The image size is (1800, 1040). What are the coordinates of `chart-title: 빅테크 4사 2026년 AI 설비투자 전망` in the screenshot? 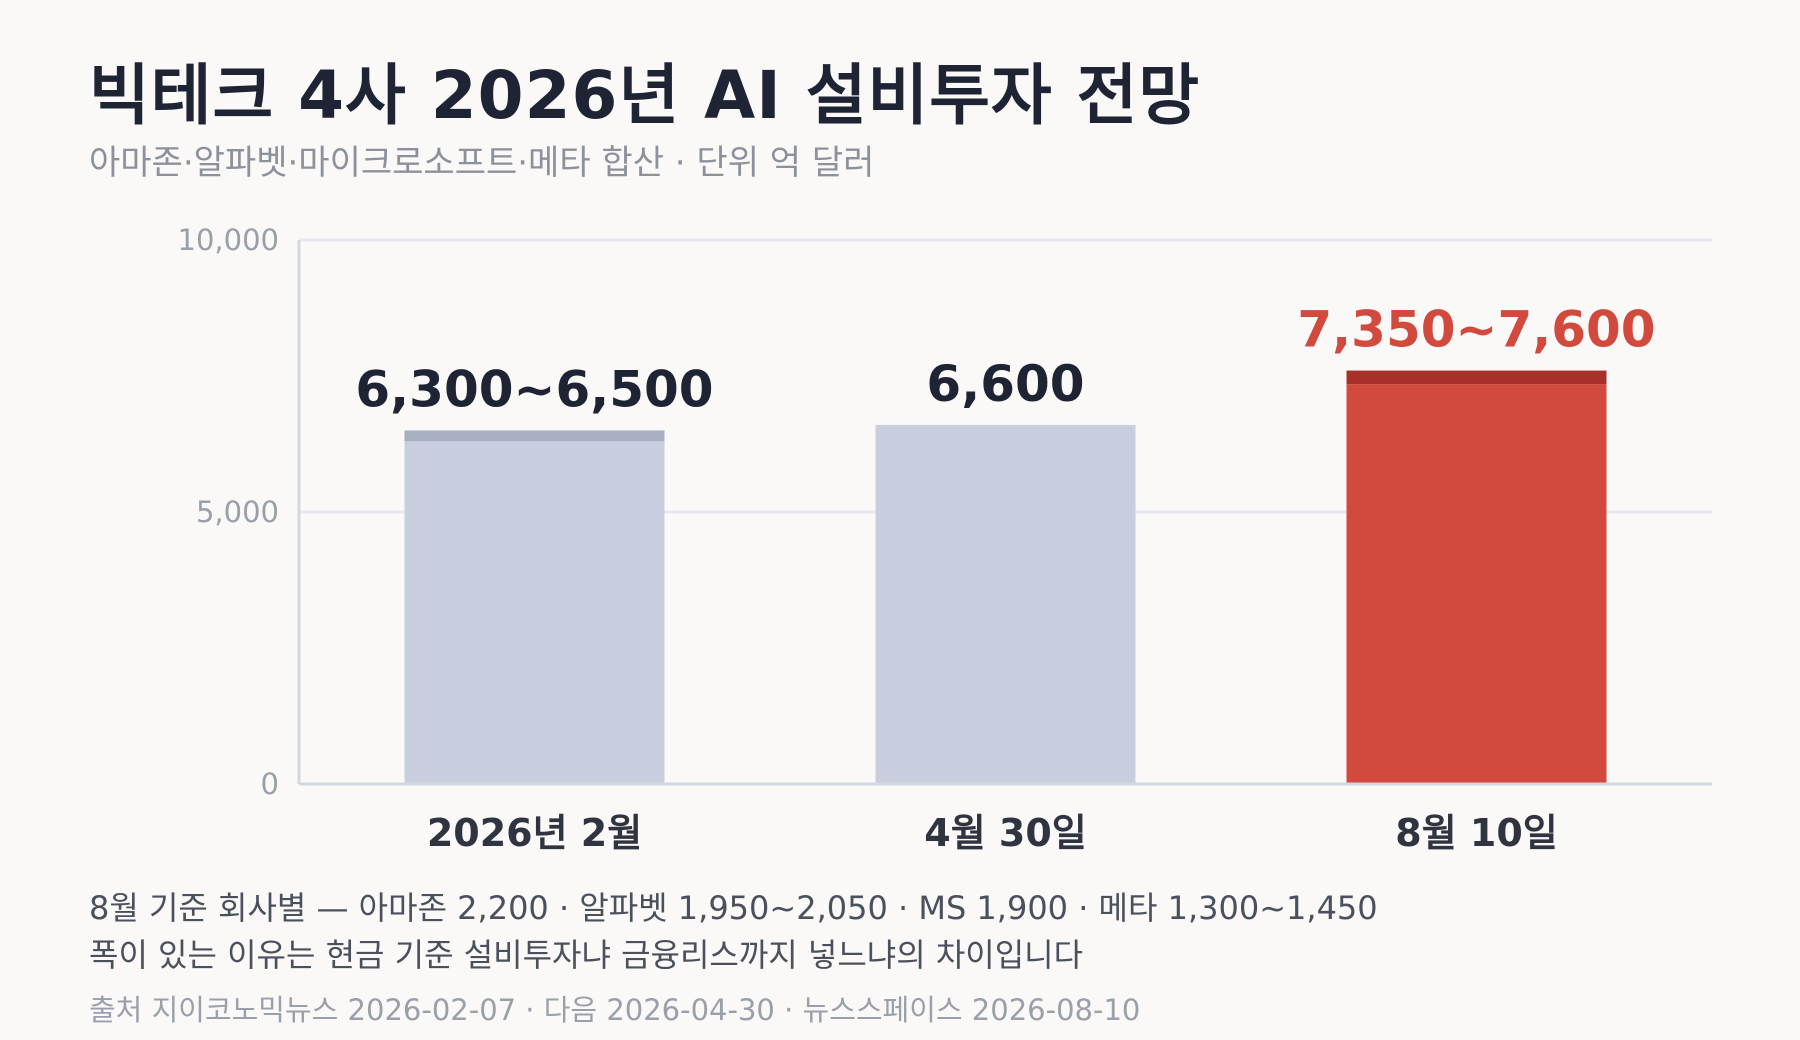 It's located at (645, 95).